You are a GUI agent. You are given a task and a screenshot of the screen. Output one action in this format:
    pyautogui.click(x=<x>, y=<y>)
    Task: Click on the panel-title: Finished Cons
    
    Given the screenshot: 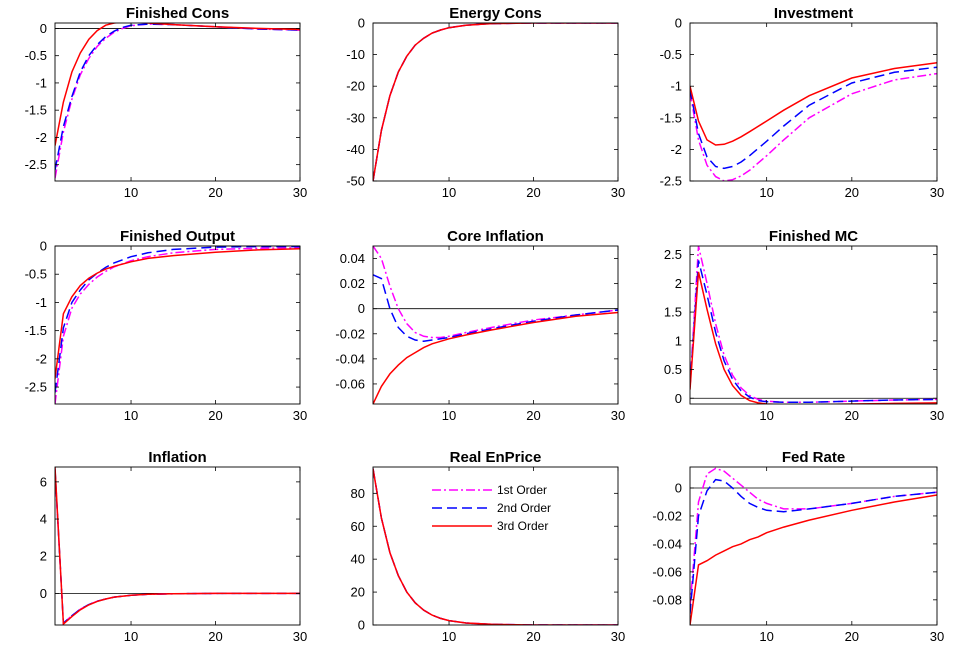 What is the action you would take?
    pyautogui.click(x=177, y=13)
    